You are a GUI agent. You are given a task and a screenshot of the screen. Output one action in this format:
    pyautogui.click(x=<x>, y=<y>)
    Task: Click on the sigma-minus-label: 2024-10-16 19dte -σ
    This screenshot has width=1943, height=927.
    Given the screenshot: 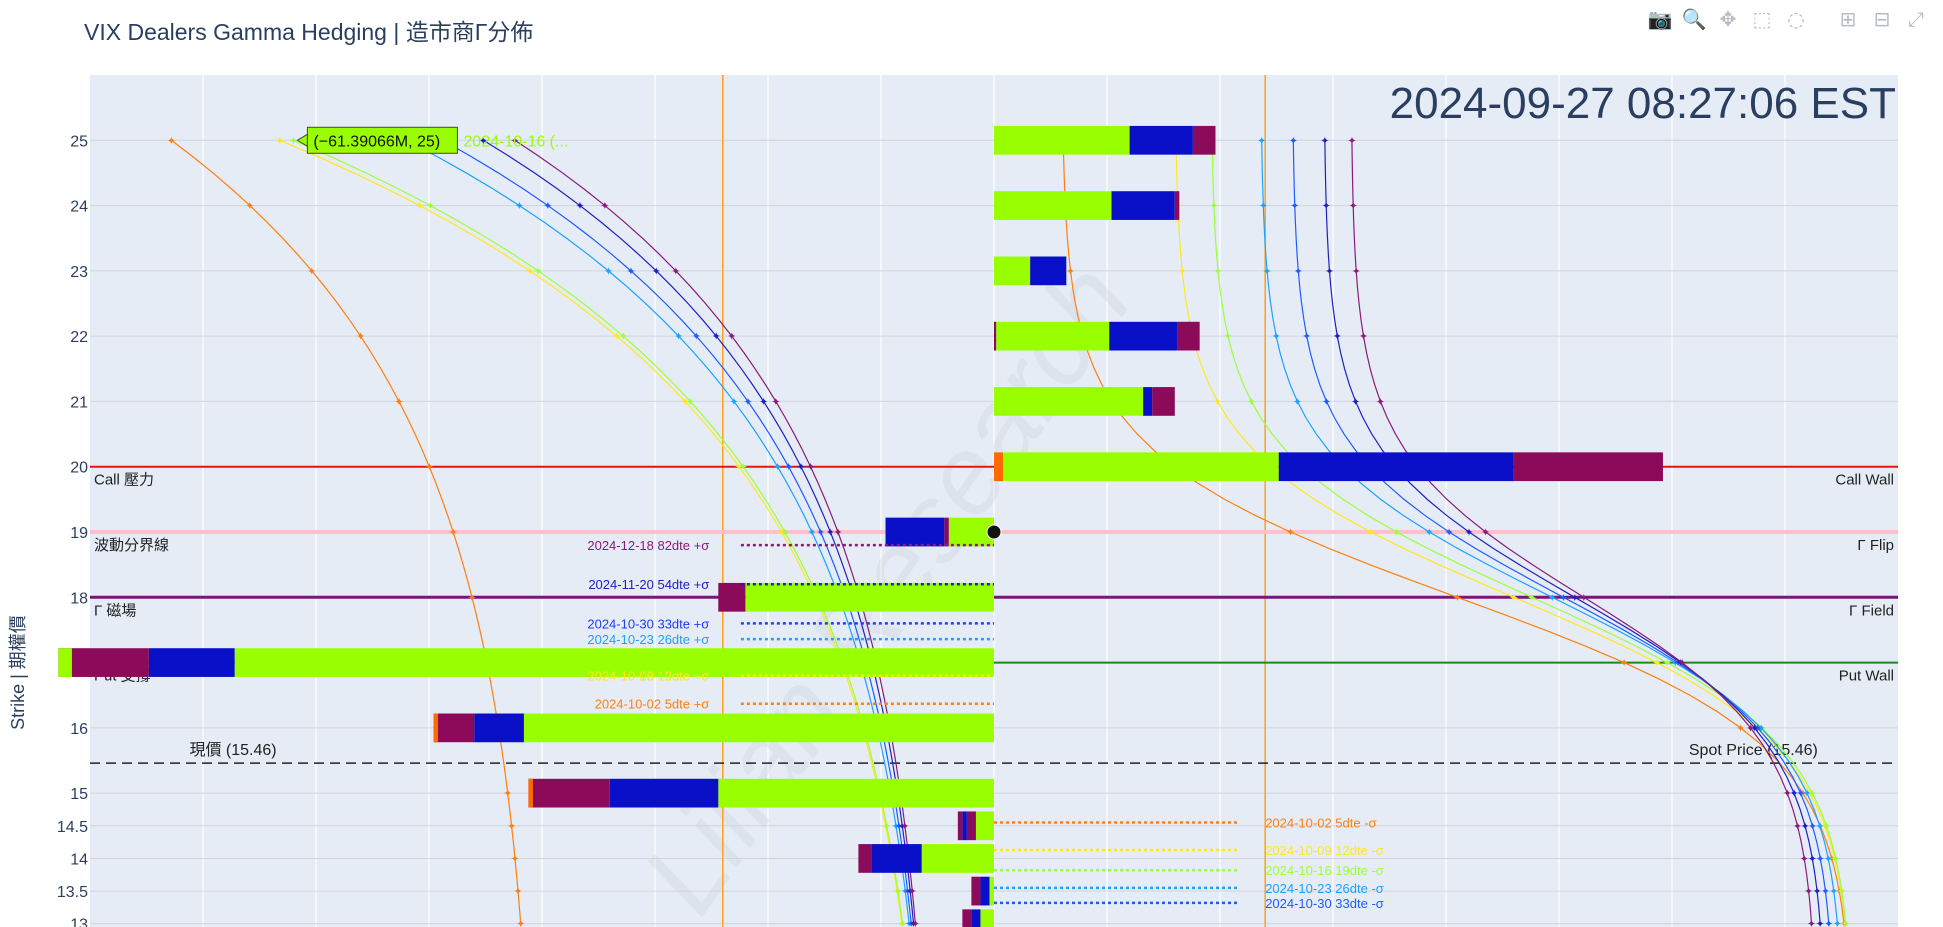 What is the action you would take?
    pyautogui.click(x=1324, y=870)
    